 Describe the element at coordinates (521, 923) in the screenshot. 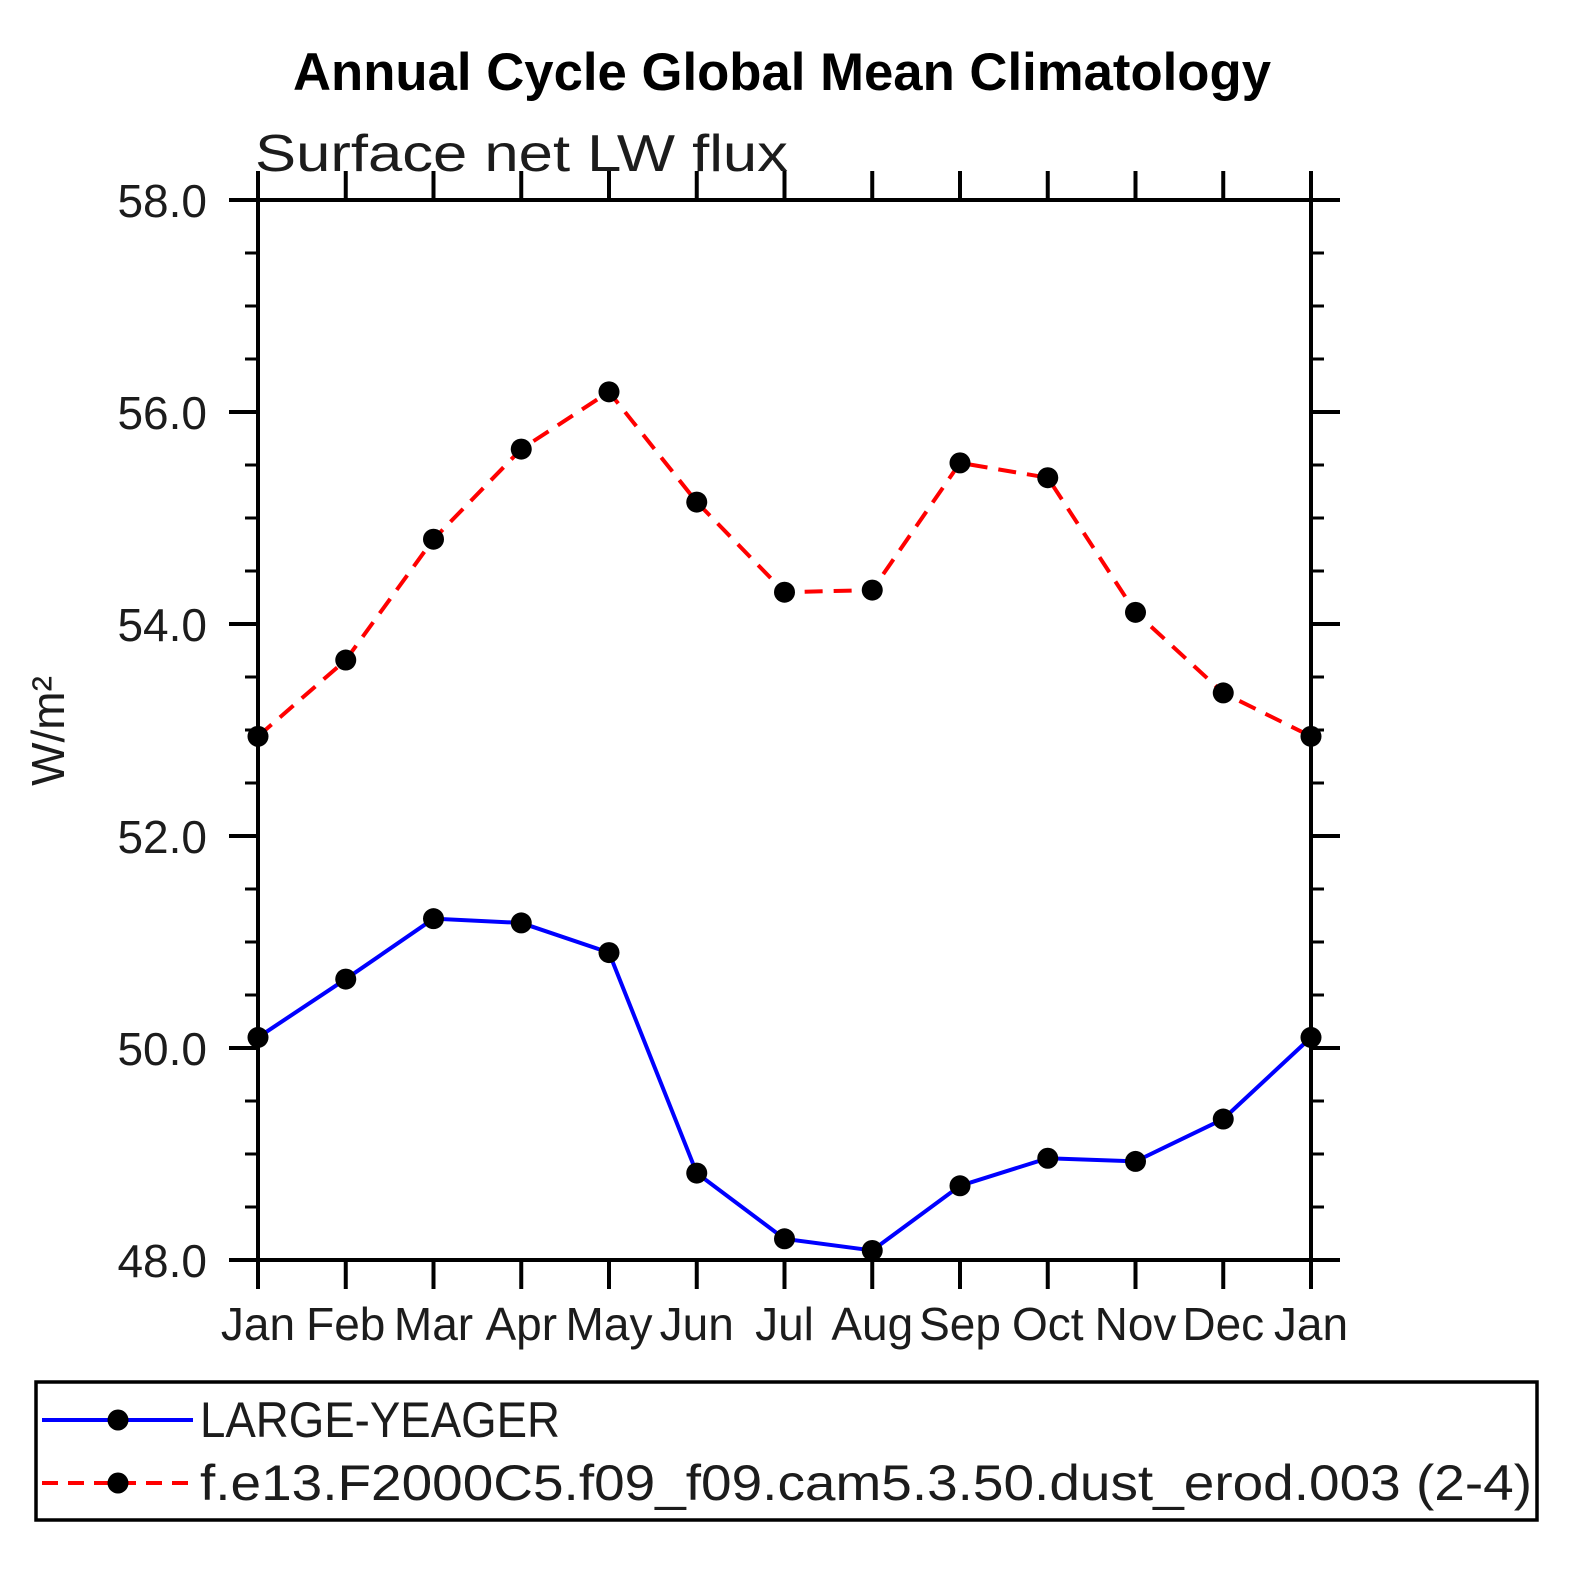

I see `data-point-0-Apr` at that location.